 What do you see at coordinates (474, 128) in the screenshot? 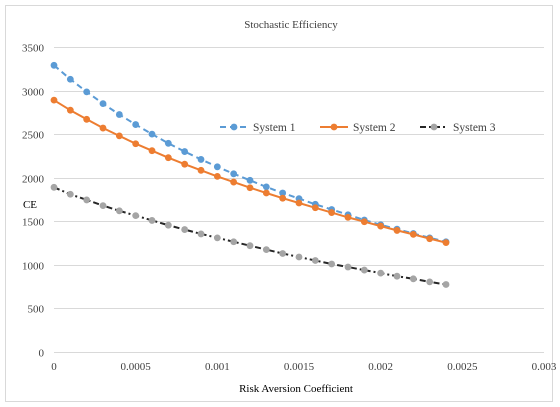
I see `legend-label: System 3` at bounding box center [474, 128].